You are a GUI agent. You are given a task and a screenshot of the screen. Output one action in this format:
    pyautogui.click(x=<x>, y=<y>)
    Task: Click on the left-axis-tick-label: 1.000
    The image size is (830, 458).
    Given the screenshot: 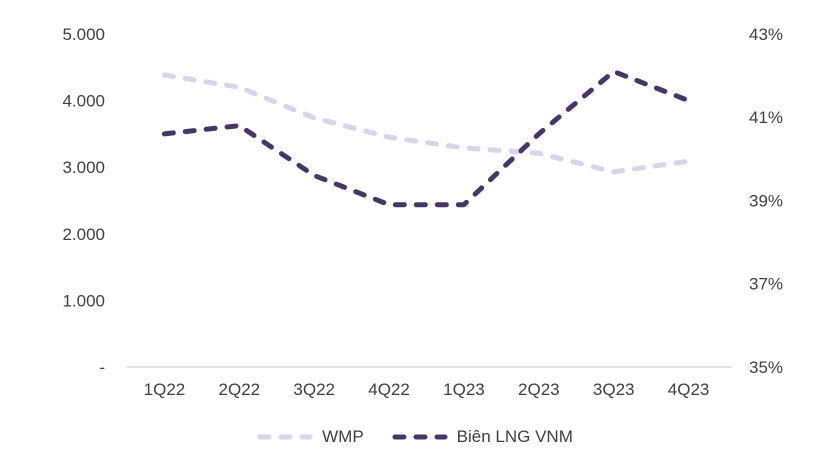 What is the action you would take?
    pyautogui.click(x=83, y=300)
    